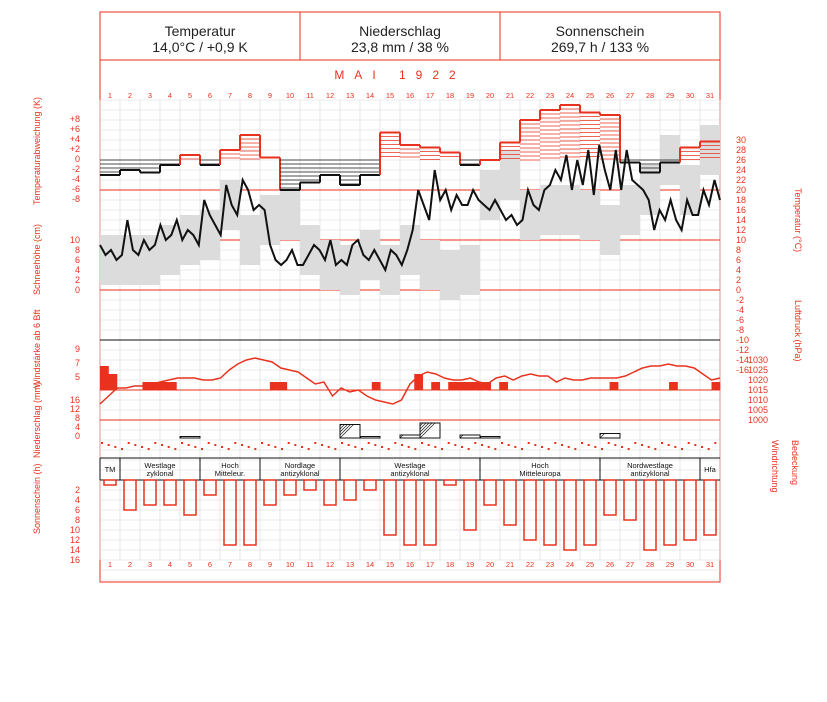 The height and width of the screenshot is (702, 827). What do you see at coordinates (450, 564) in the screenshot?
I see `day-label-bottom: 18` at bounding box center [450, 564].